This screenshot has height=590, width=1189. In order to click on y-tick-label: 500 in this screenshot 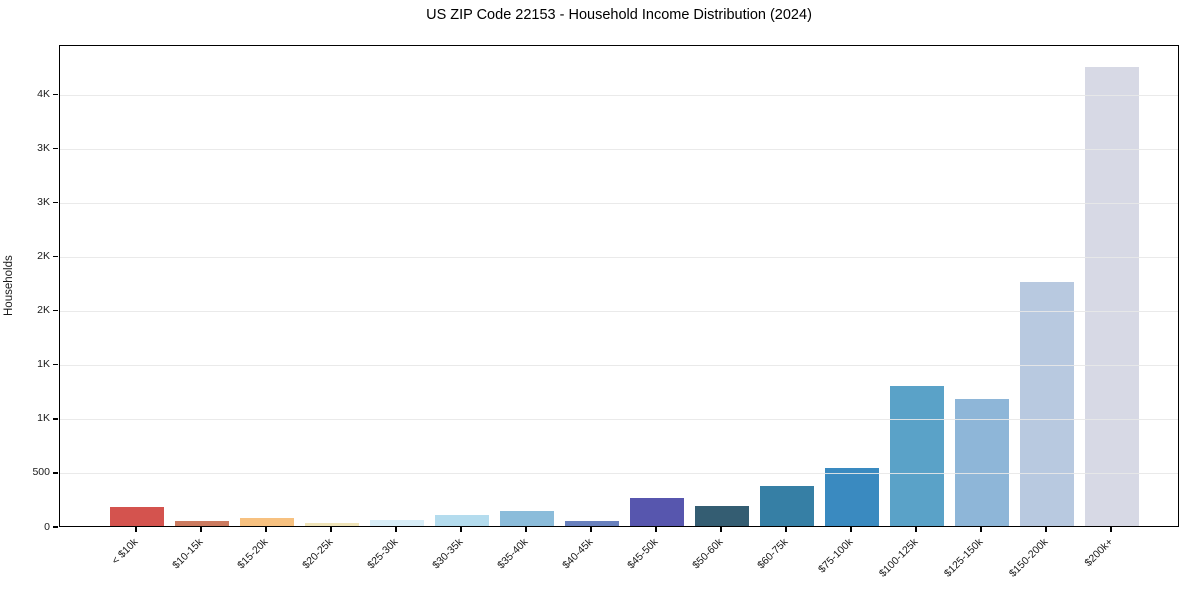, I will do `click(41, 472)`.